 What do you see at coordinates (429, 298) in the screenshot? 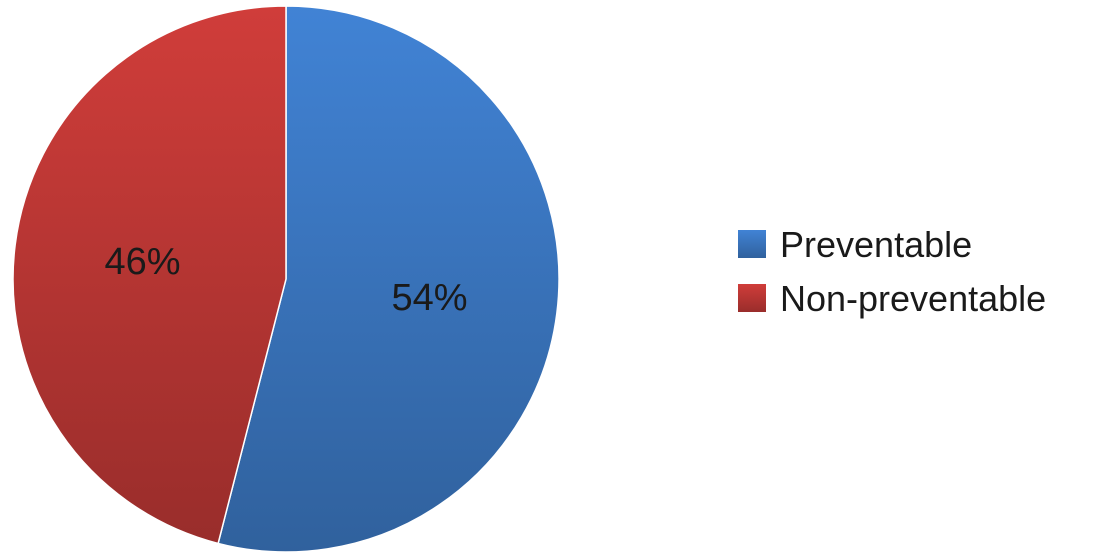
I see `data-label-preventable: 54%` at bounding box center [429, 298].